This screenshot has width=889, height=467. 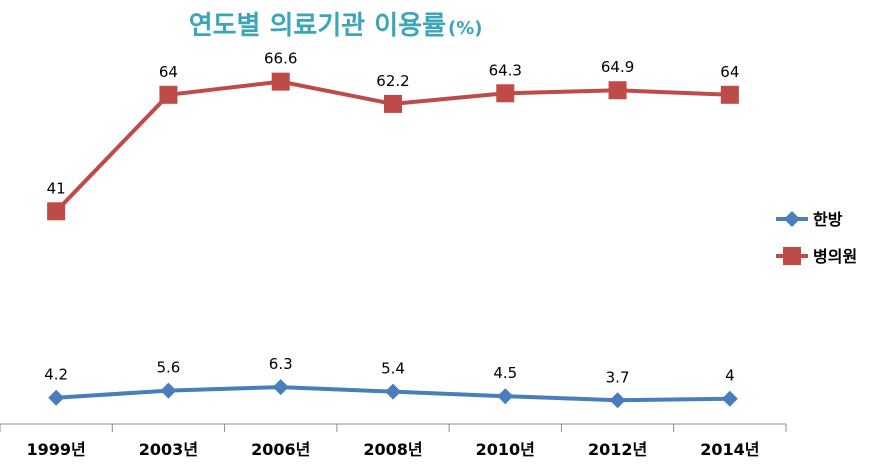 What do you see at coordinates (56, 375) in the screenshot?
I see `data-label: 4.2` at bounding box center [56, 375].